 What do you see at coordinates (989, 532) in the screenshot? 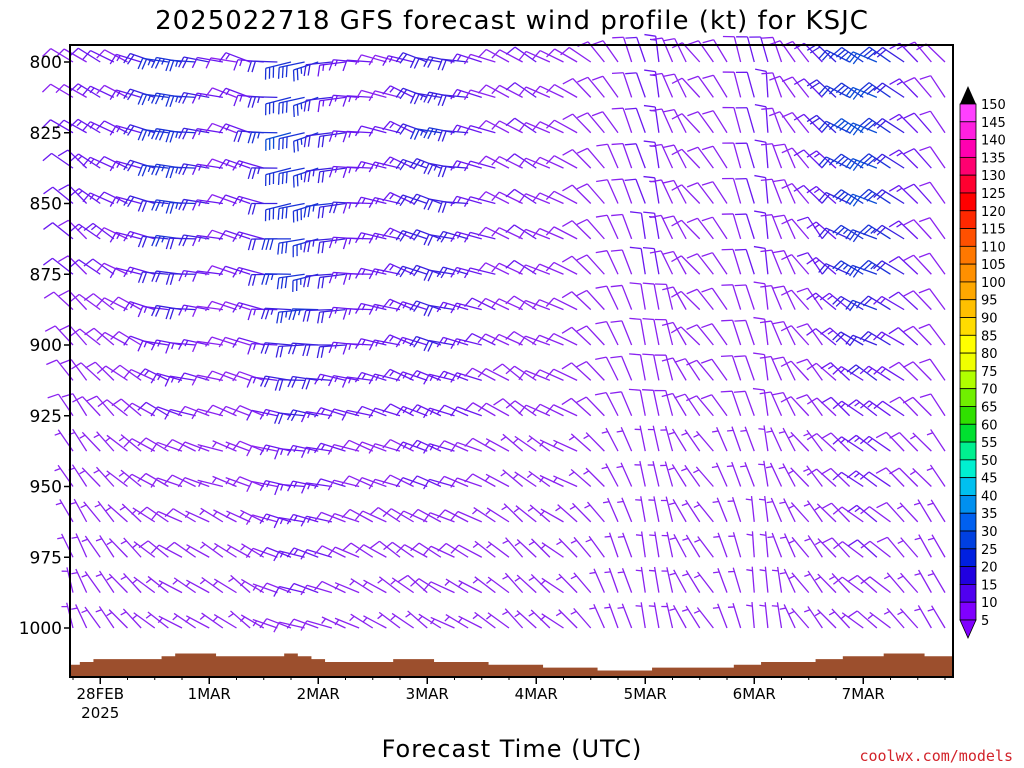
I see `colorbar-label: 30` at bounding box center [989, 532].